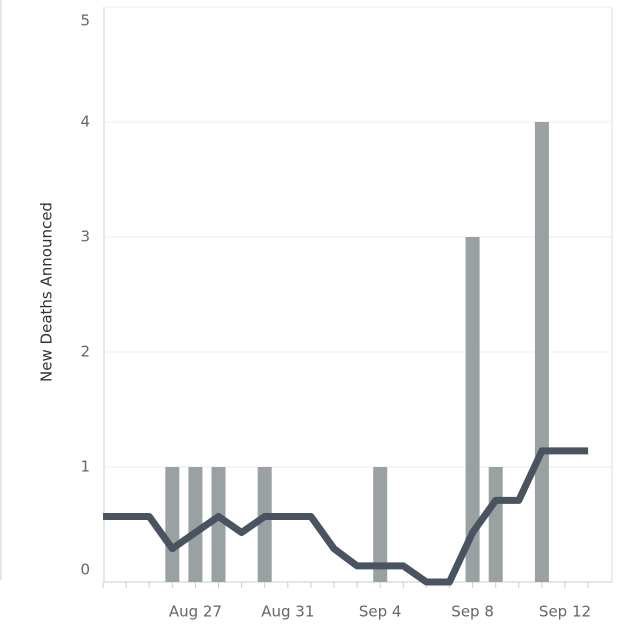 The width and height of the screenshot is (617, 626). Describe the element at coordinates (85, 237) in the screenshot. I see `y-tick-label: 3` at that location.